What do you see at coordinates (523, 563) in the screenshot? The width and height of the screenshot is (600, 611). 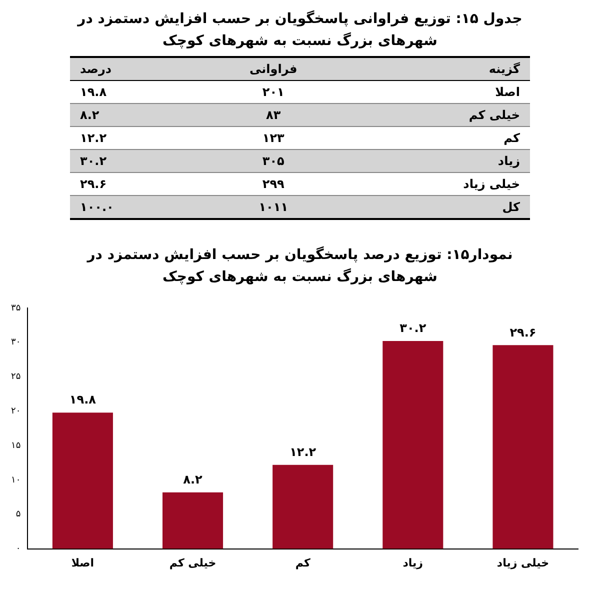 I see `x-tick-label: خیلی زیاد` at bounding box center [523, 563].